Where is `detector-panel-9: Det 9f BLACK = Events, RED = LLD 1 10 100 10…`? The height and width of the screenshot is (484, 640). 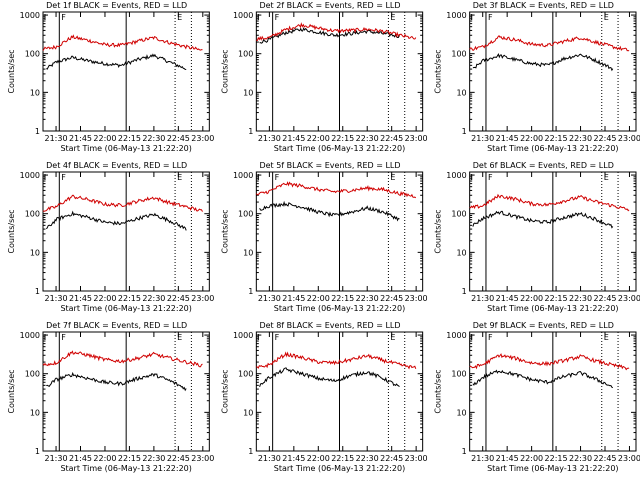 detector-panel-9: Det 9f BLACK = Events, RED = LLD 1 10 100 10… is located at coordinates (537, 397).